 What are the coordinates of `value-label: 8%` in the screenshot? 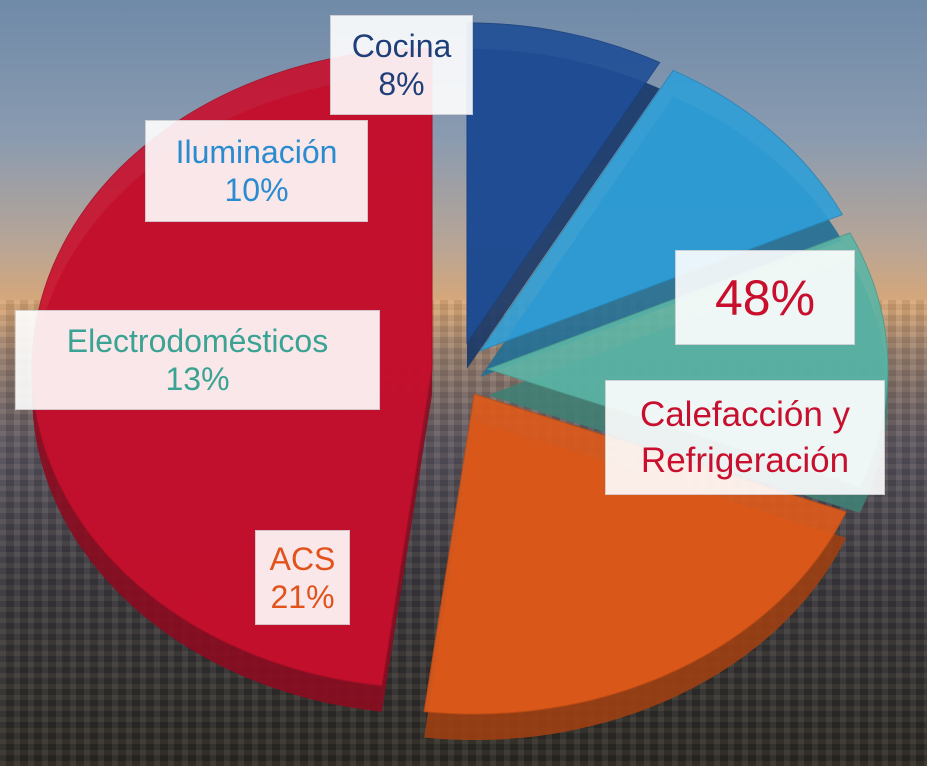 It's located at (401, 84).